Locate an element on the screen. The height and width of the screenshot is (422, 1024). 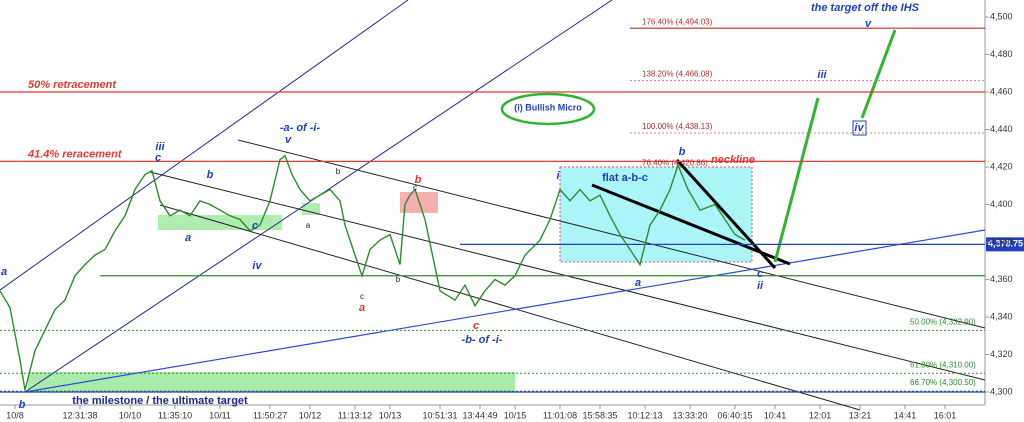
x-tick-label: 10:41 is located at coordinates (775, 415).